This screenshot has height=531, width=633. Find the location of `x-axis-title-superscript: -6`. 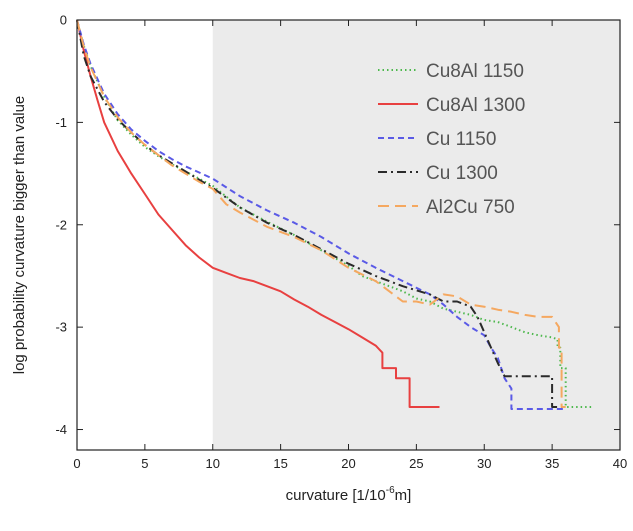

x-axis-title-superscript: -6 is located at coordinates (390, 490).